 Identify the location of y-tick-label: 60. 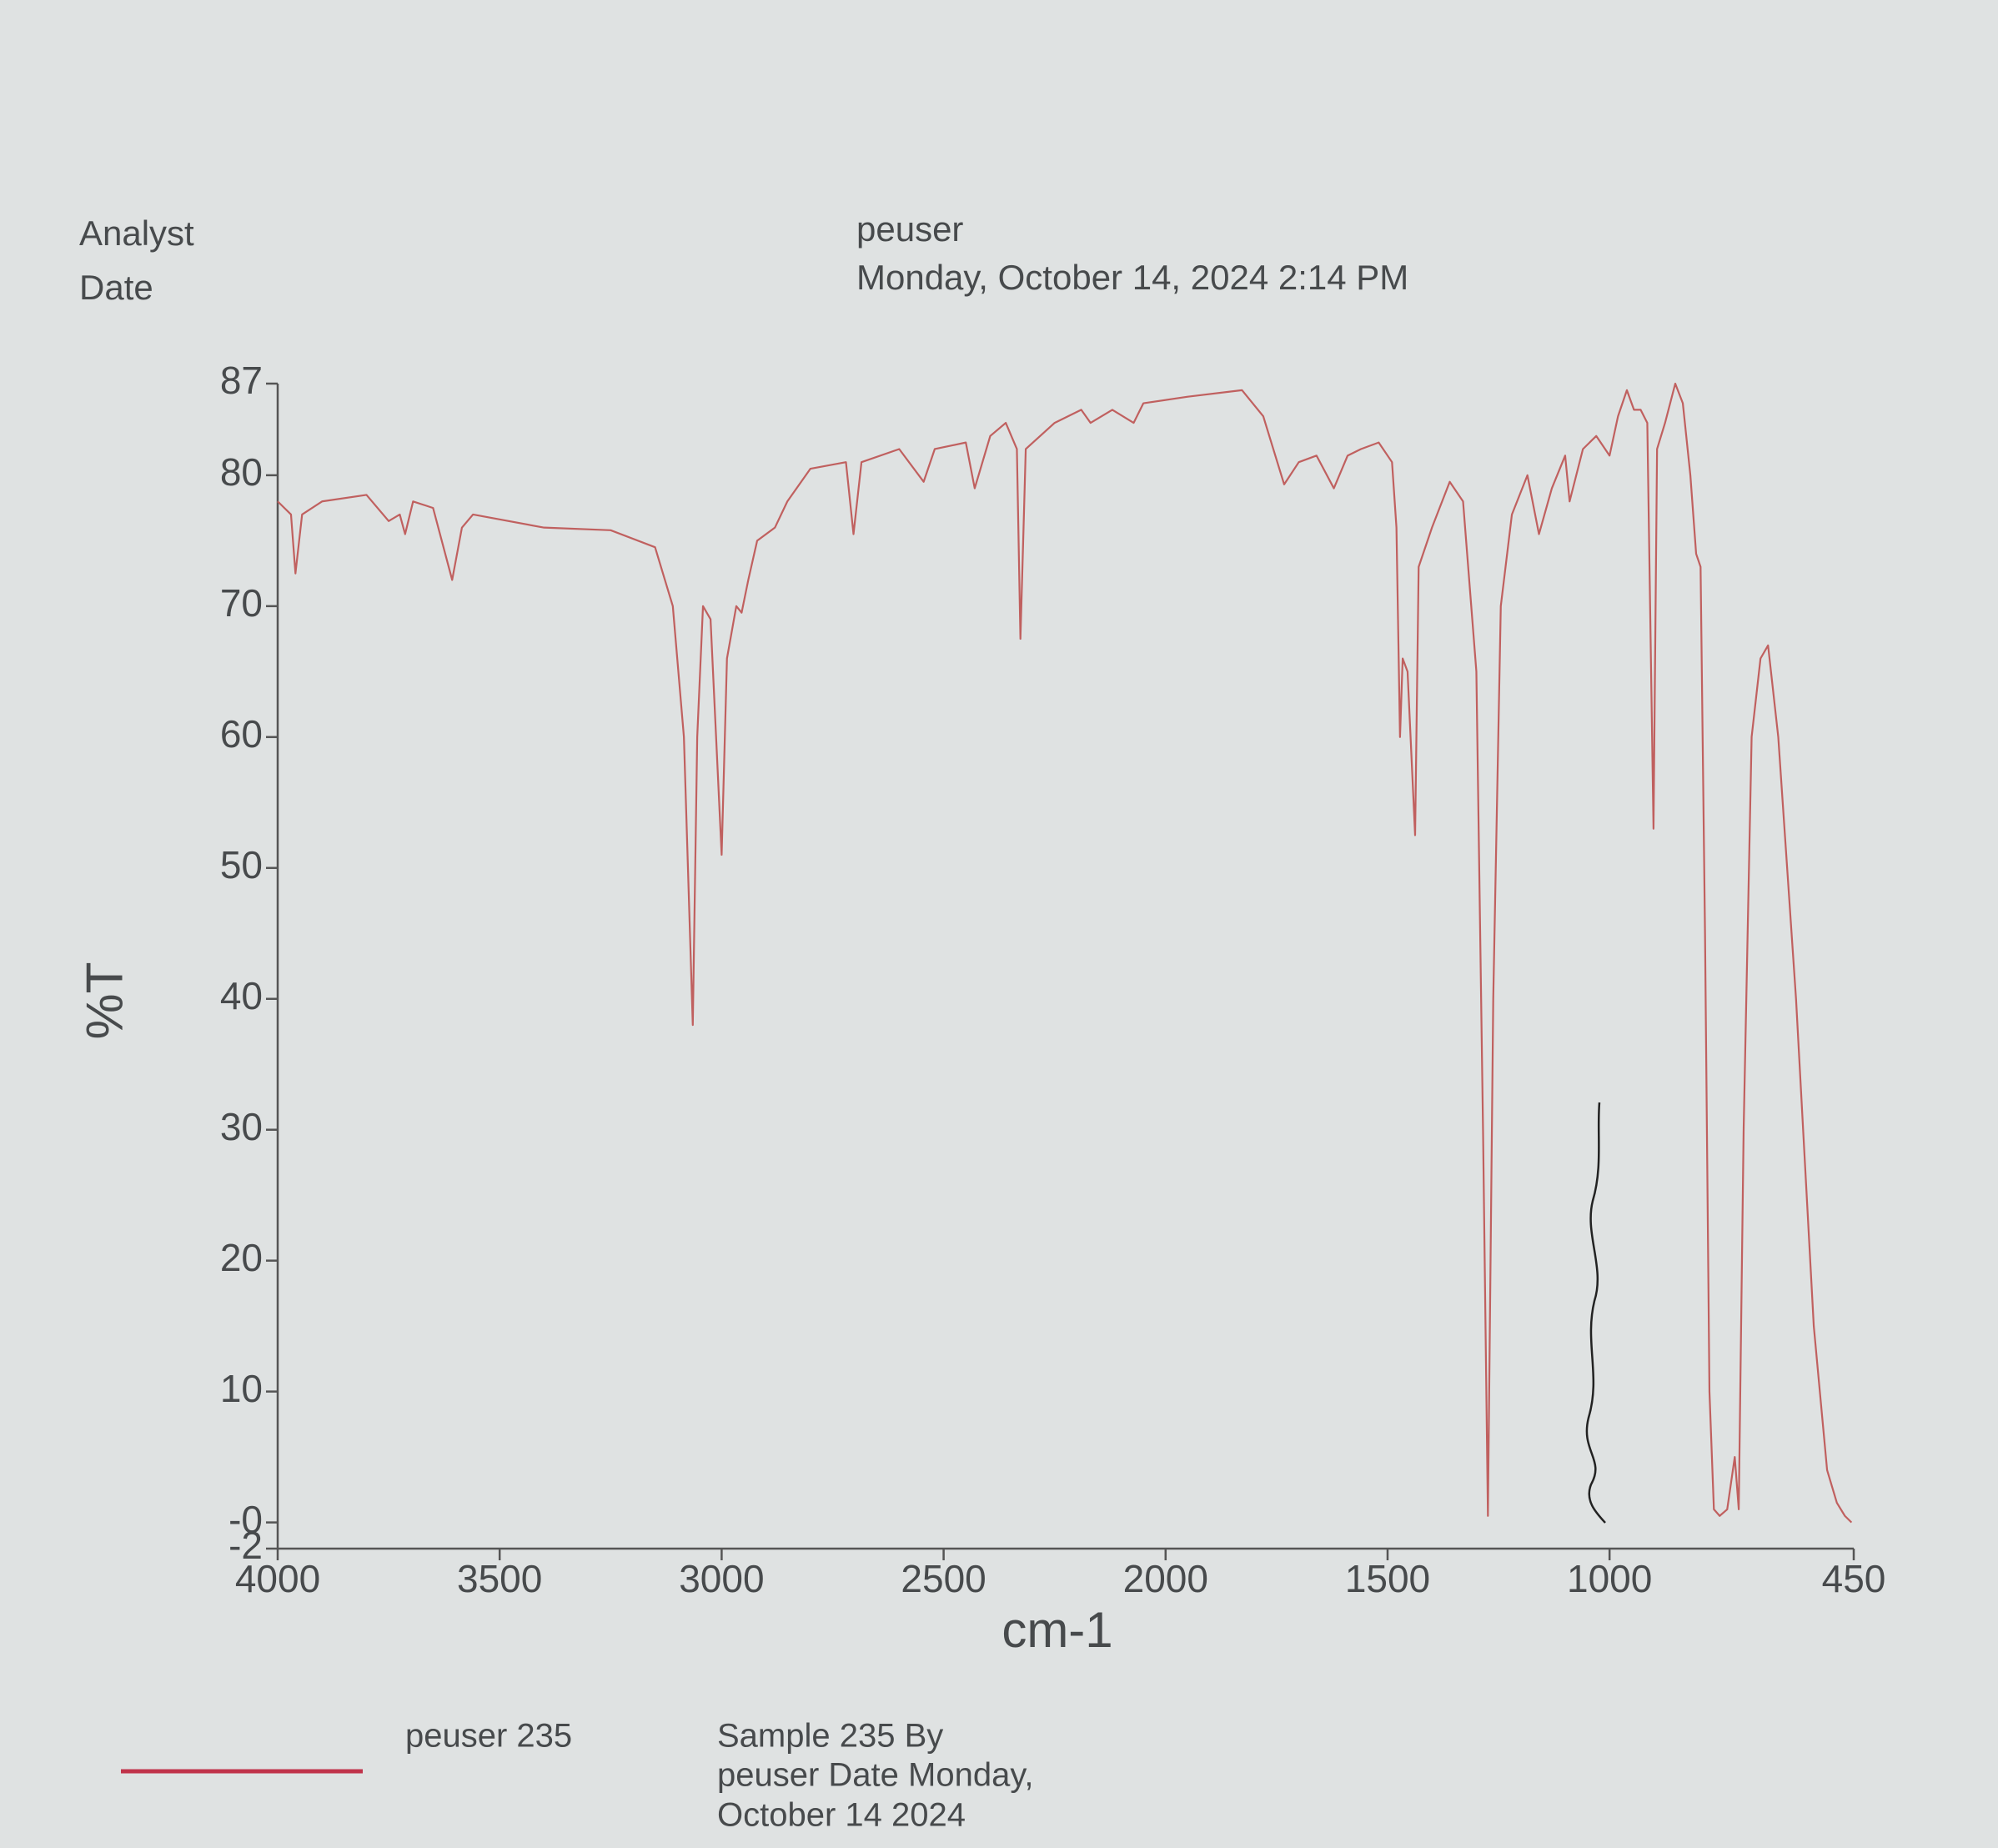
(242, 734).